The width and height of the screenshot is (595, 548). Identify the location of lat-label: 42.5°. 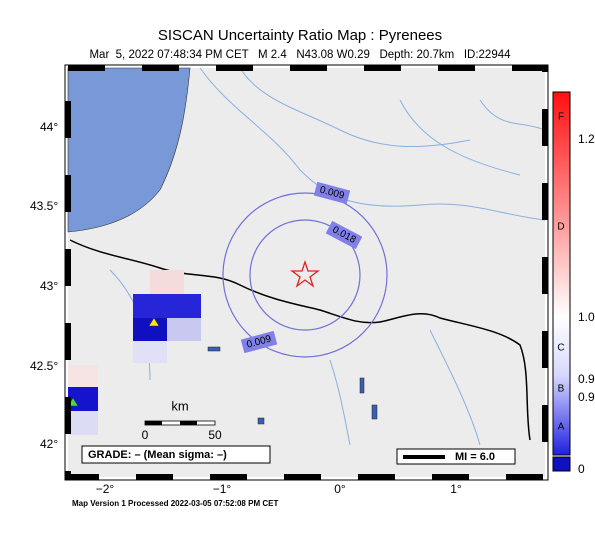
(44, 366).